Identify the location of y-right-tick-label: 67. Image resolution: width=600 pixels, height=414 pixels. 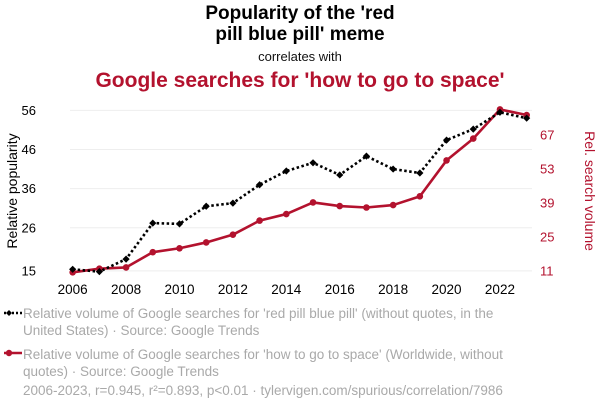
(547, 135).